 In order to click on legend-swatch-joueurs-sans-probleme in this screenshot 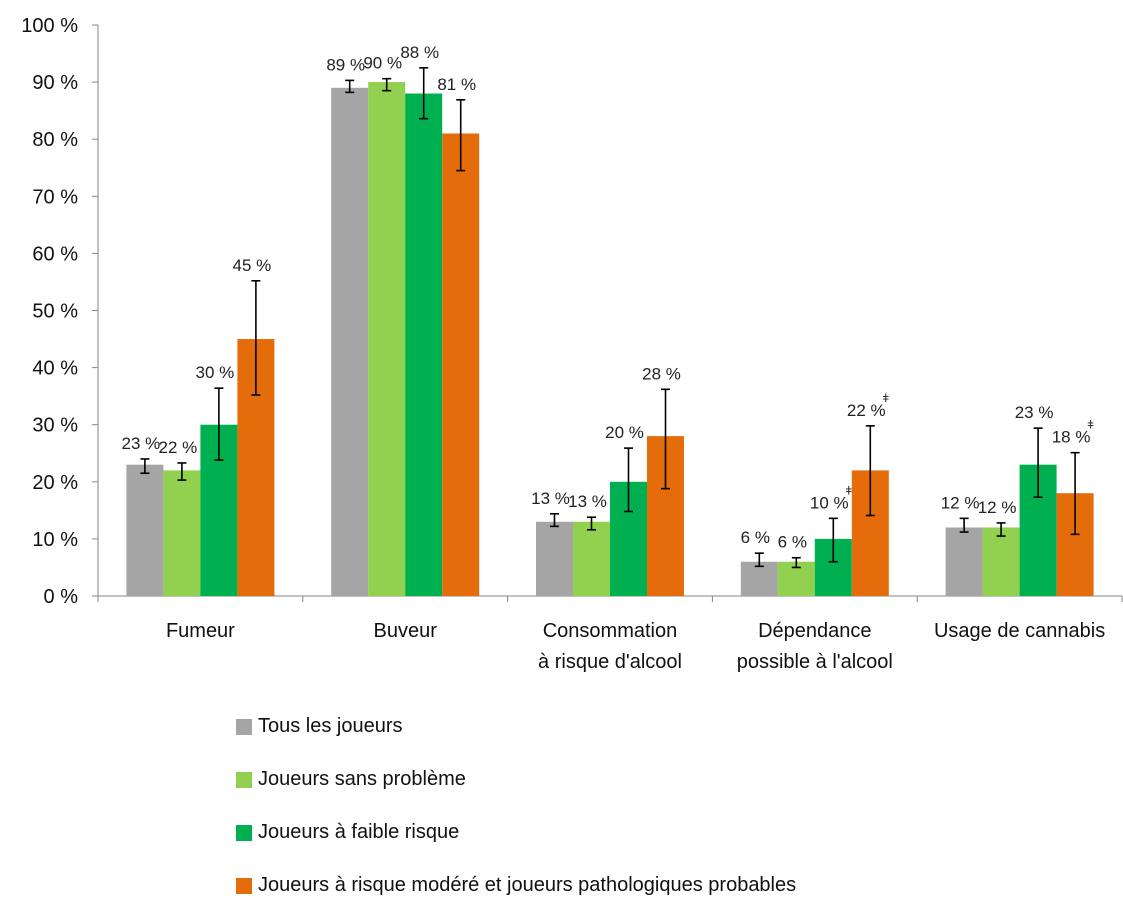, I will do `click(244, 779)`.